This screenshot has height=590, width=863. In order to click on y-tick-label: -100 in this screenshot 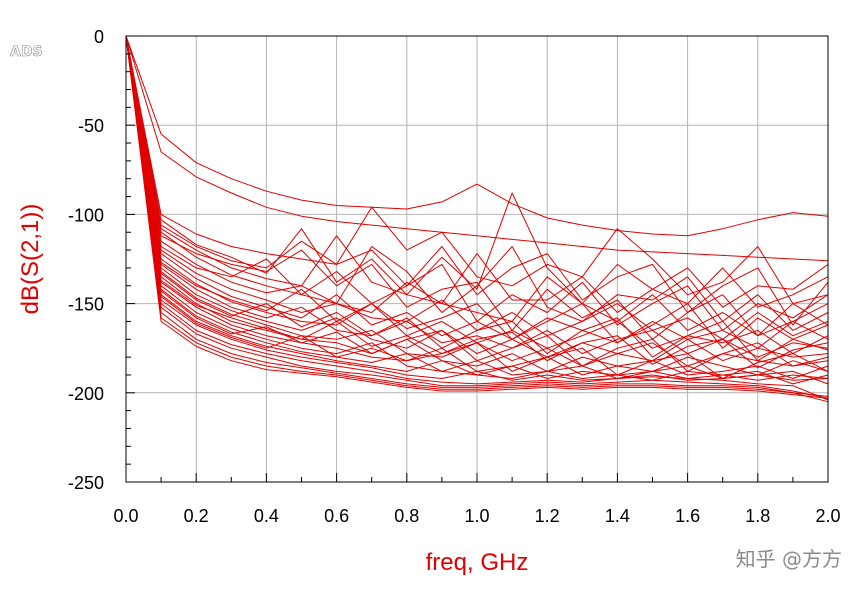, I will do `click(86, 215)`.